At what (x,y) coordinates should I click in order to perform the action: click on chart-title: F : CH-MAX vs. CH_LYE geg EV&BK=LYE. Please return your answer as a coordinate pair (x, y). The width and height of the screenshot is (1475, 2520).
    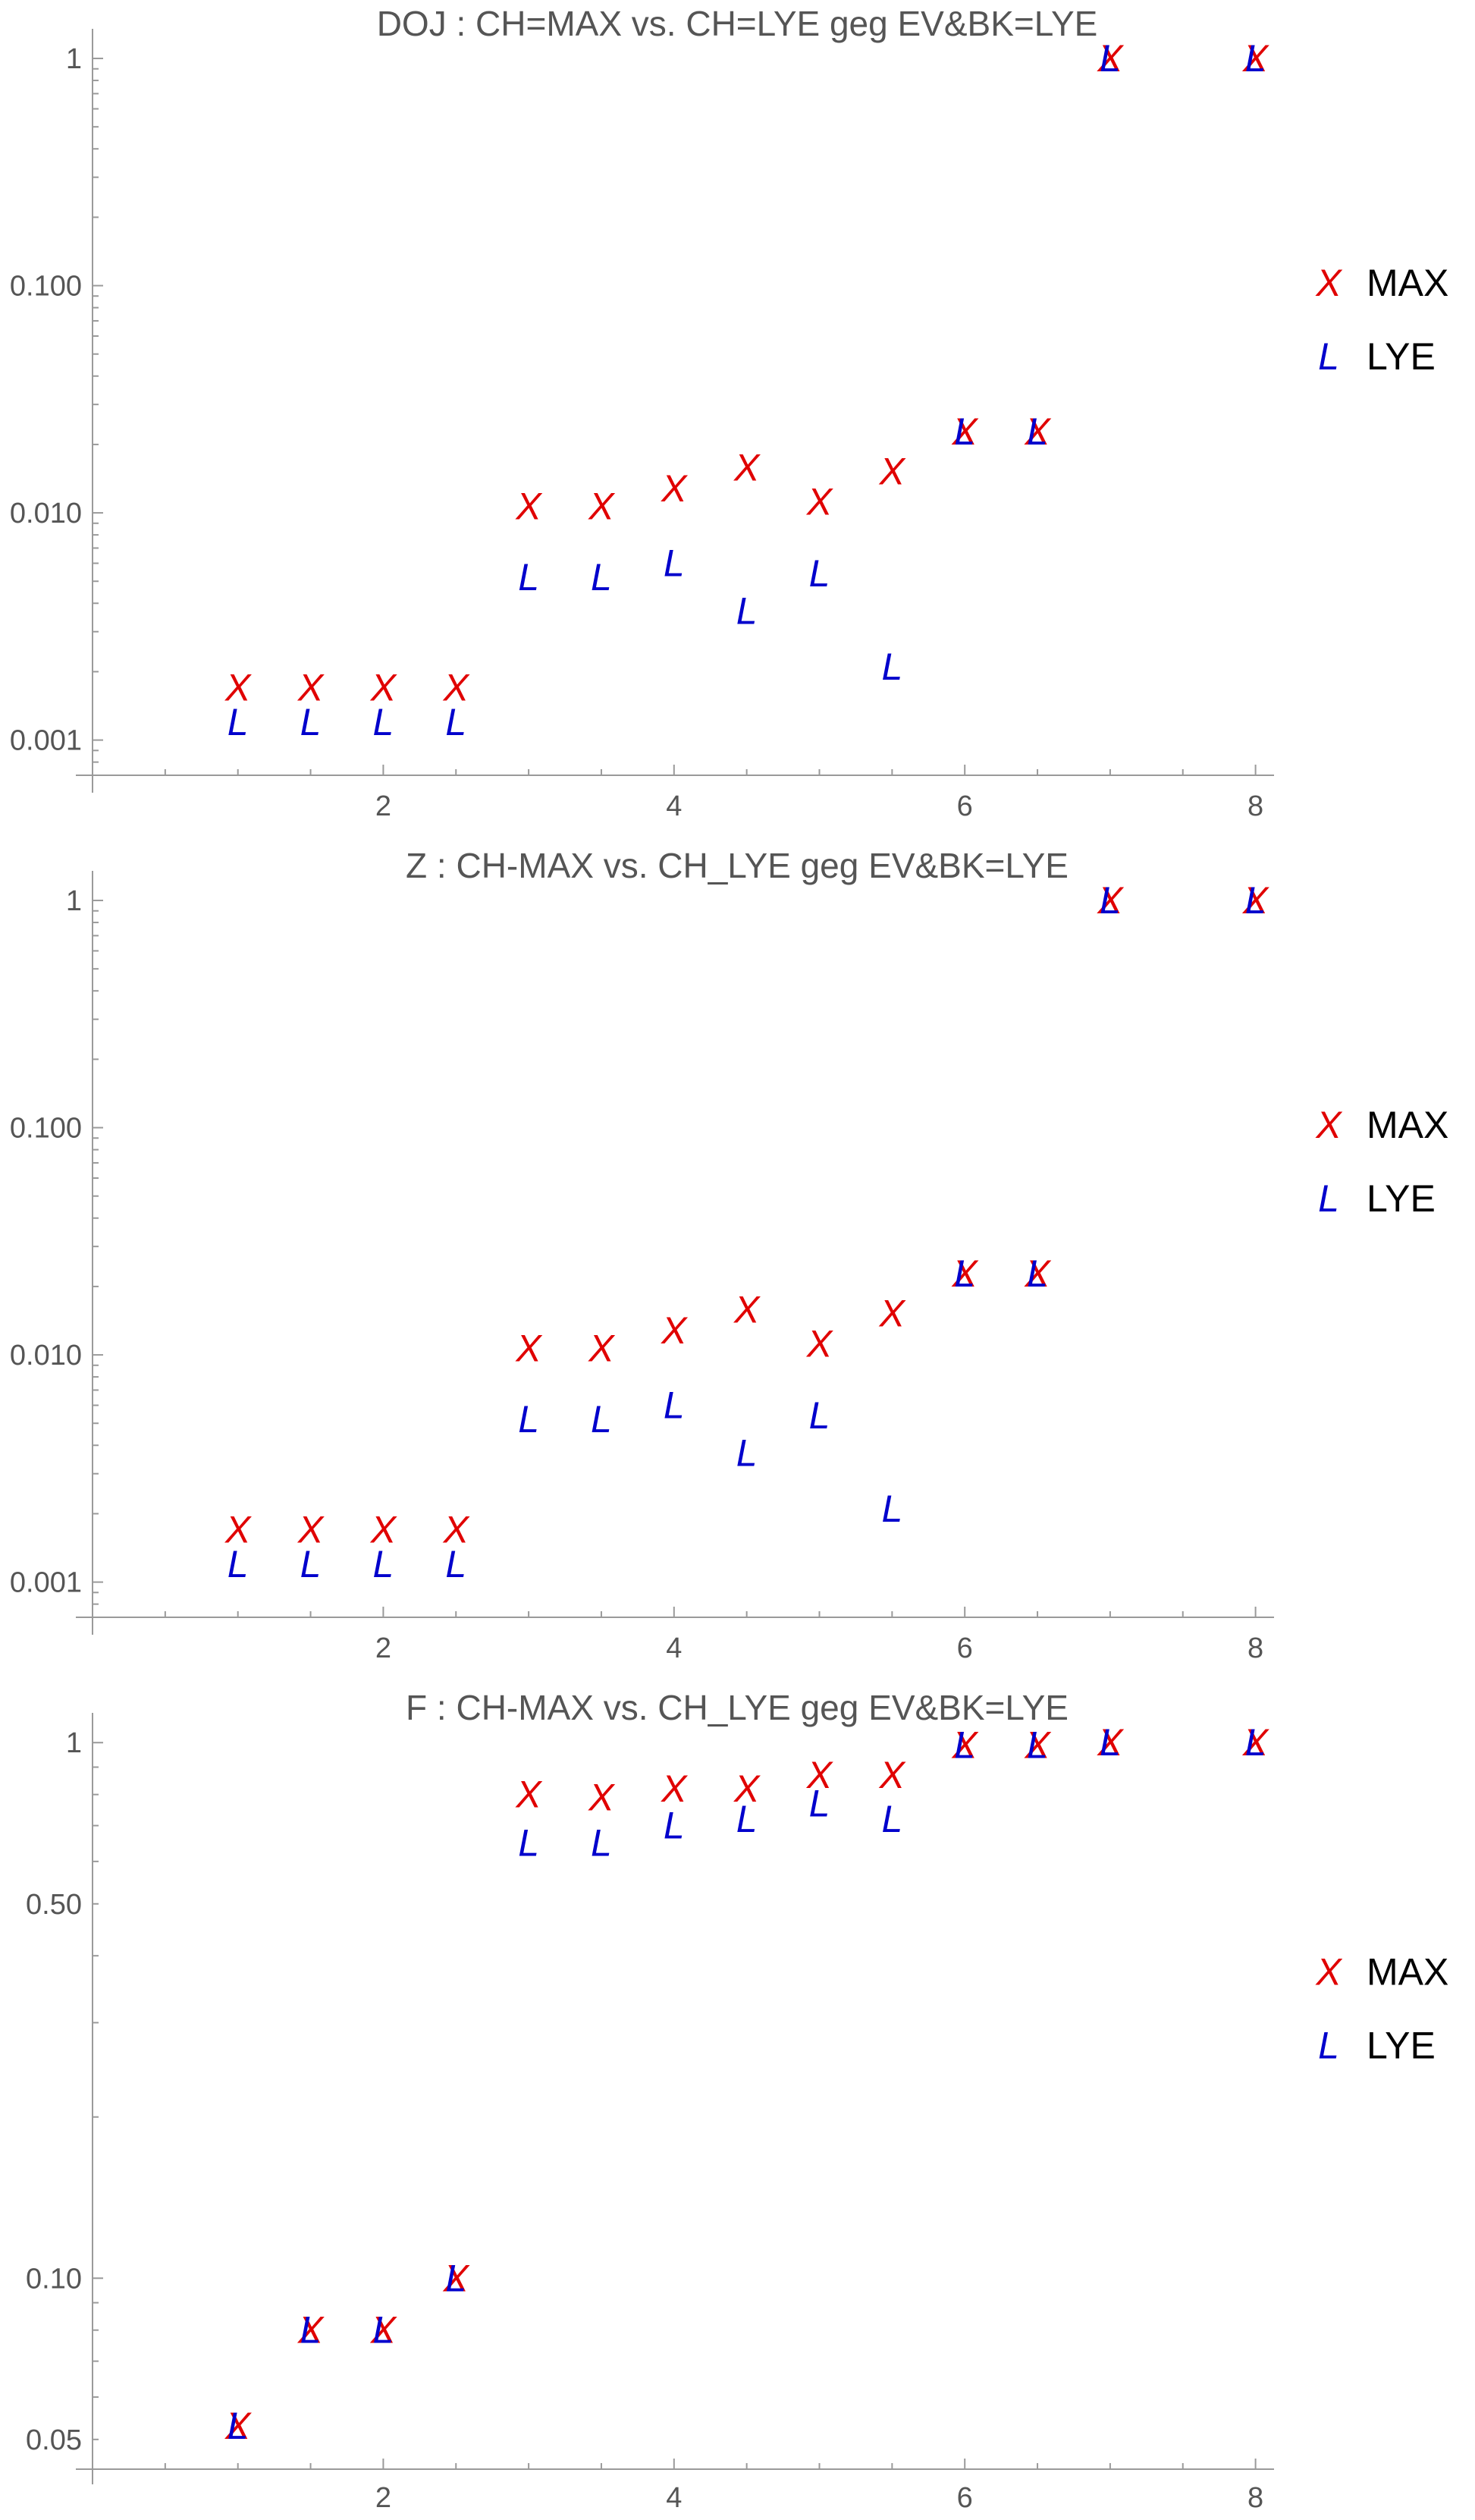
    Looking at the image, I should click on (738, 1707).